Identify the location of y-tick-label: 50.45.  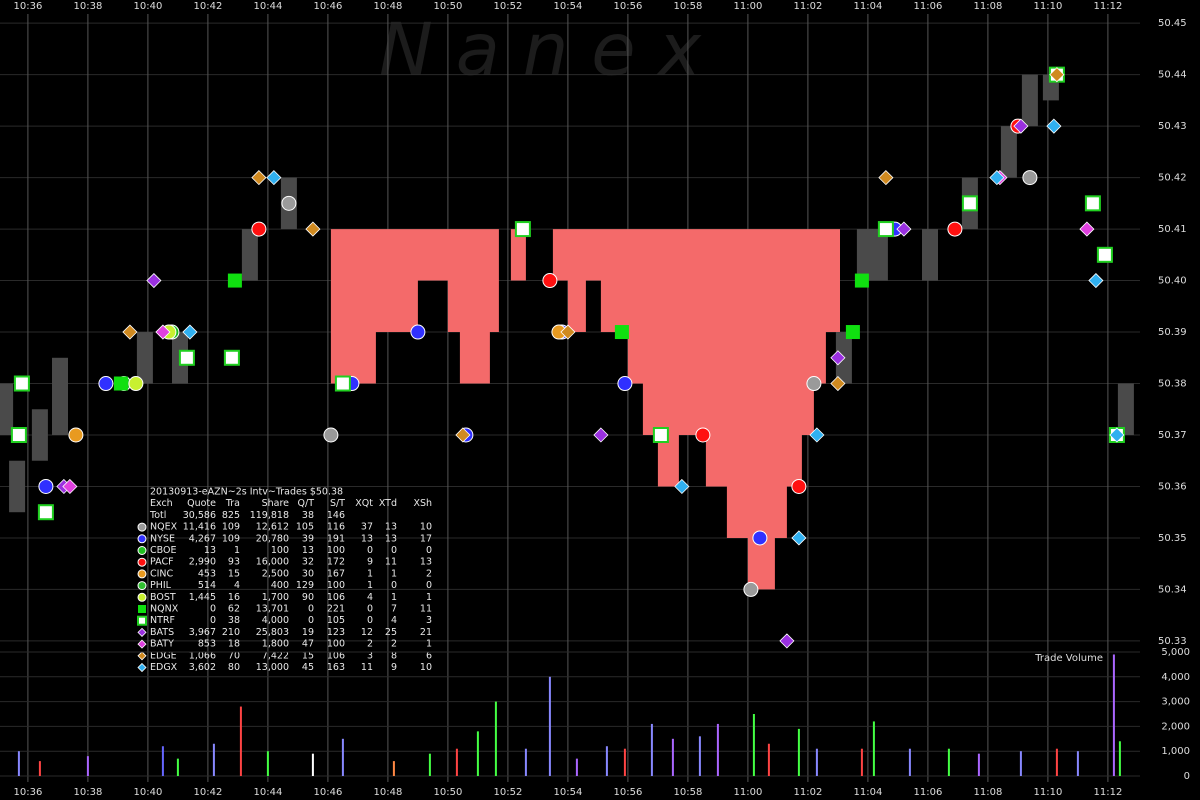
(1172, 23).